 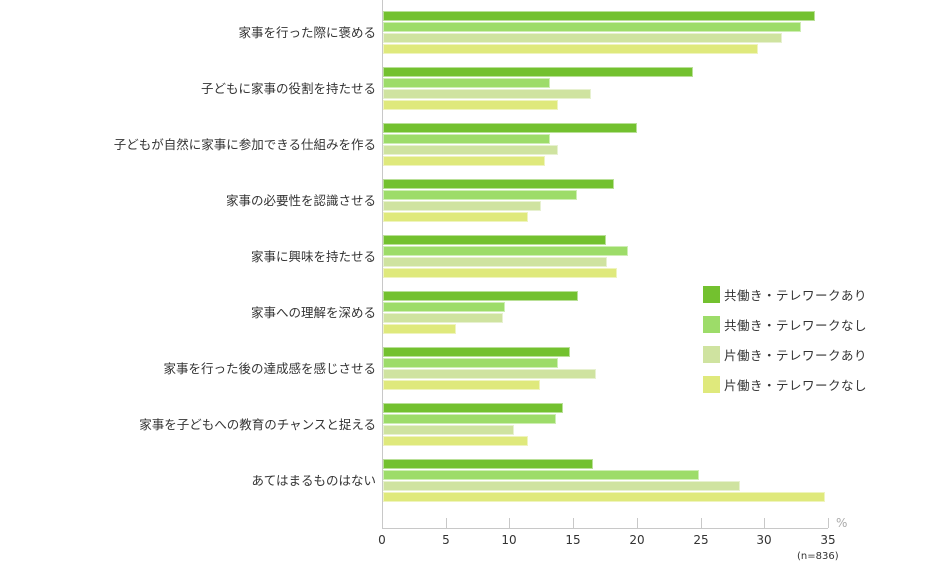 What do you see at coordinates (796, 325) in the screenshot?
I see `legend-label: 共働き・テレワークなし` at bounding box center [796, 325].